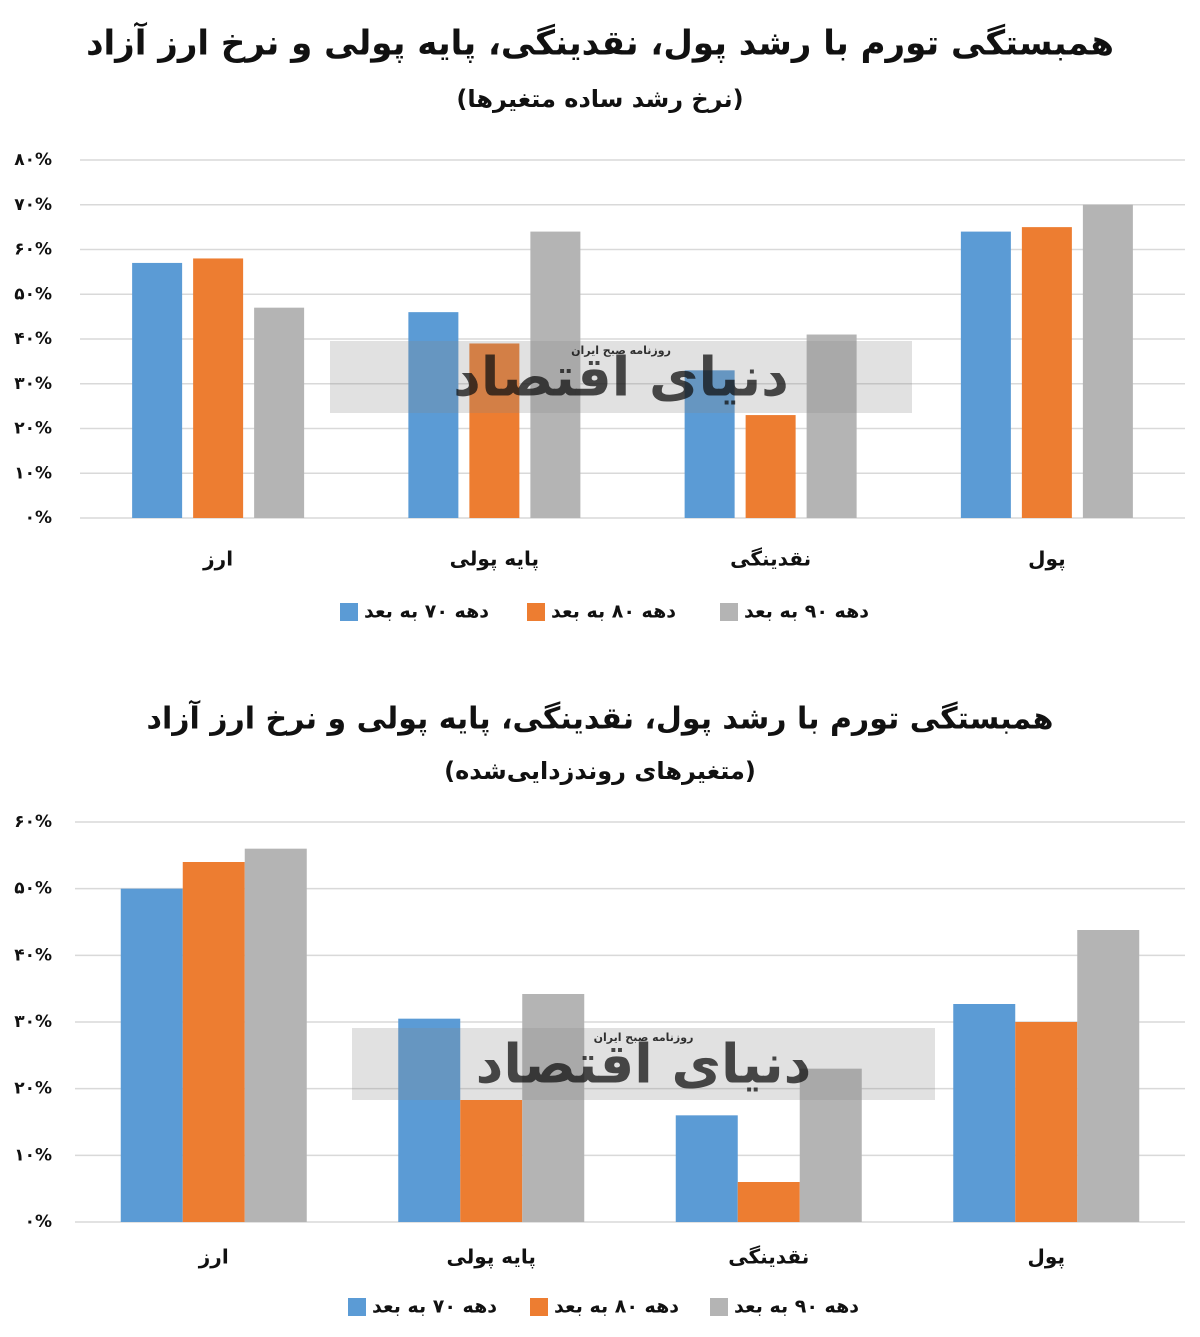  What do you see at coordinates (599, 99) in the screenshot?
I see `chart-subtitle: (نرخ رشد ساده متغیرها)` at bounding box center [599, 99].